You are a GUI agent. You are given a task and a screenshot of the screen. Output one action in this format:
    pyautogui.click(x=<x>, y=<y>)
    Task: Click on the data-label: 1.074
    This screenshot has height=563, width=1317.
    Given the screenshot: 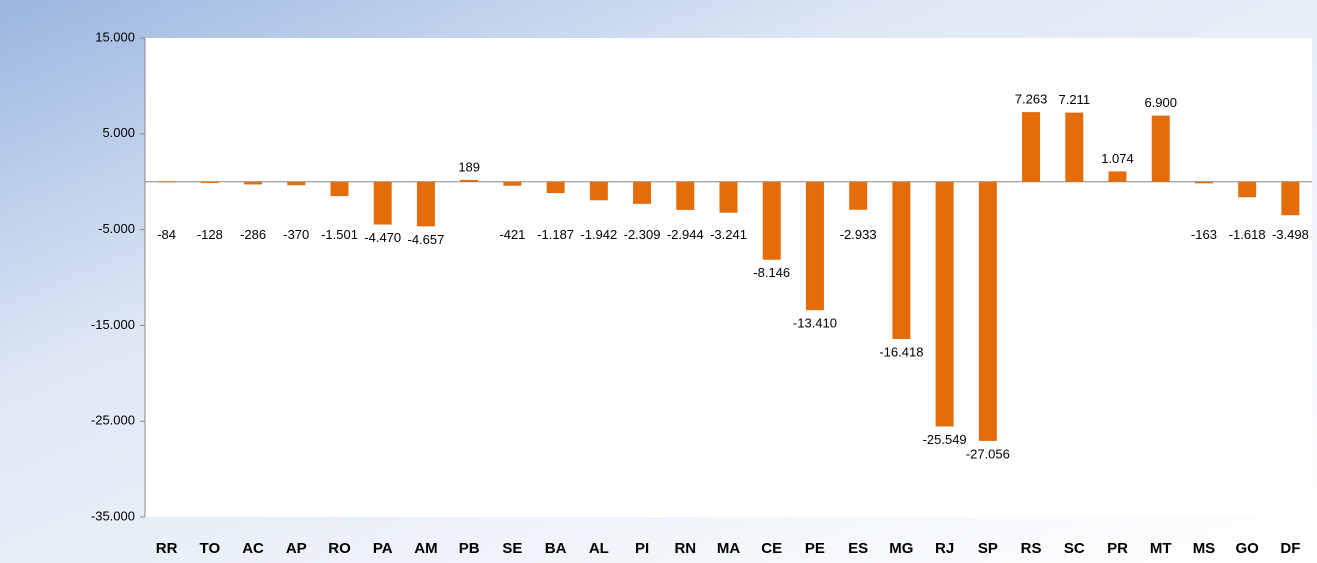 What is the action you would take?
    pyautogui.click(x=1117, y=158)
    